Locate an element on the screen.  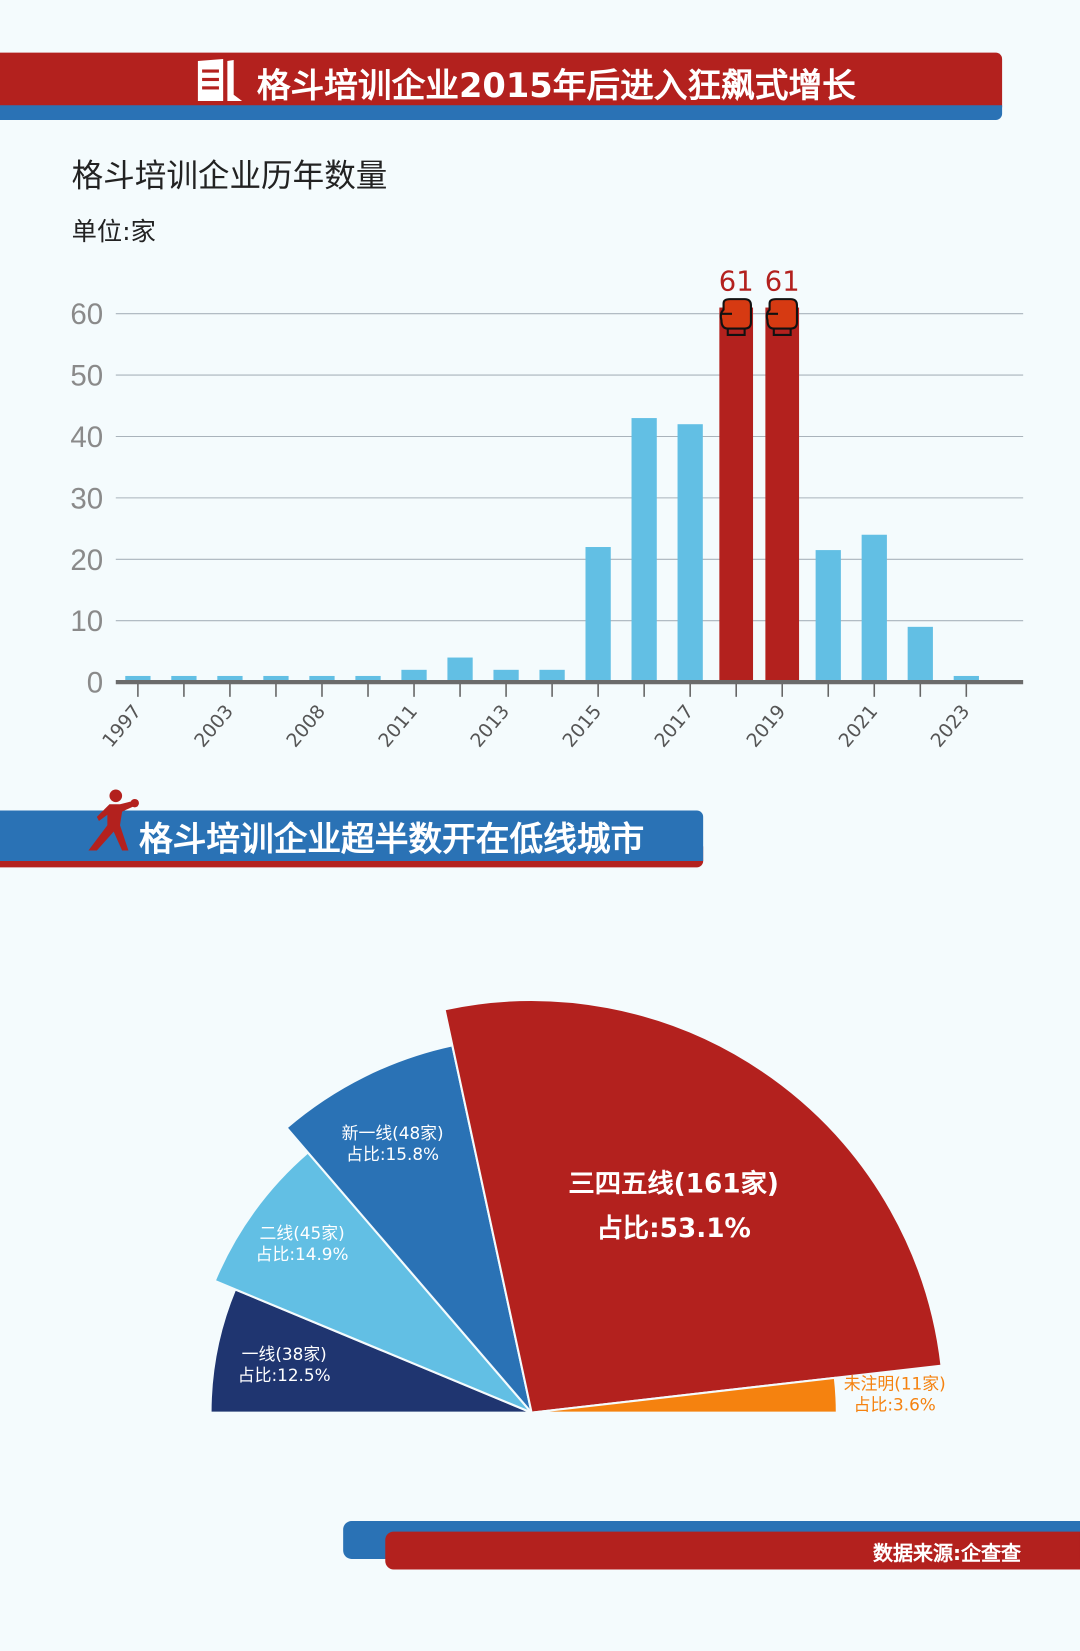
y-tick-label: 0 is located at coordinates (95, 683).